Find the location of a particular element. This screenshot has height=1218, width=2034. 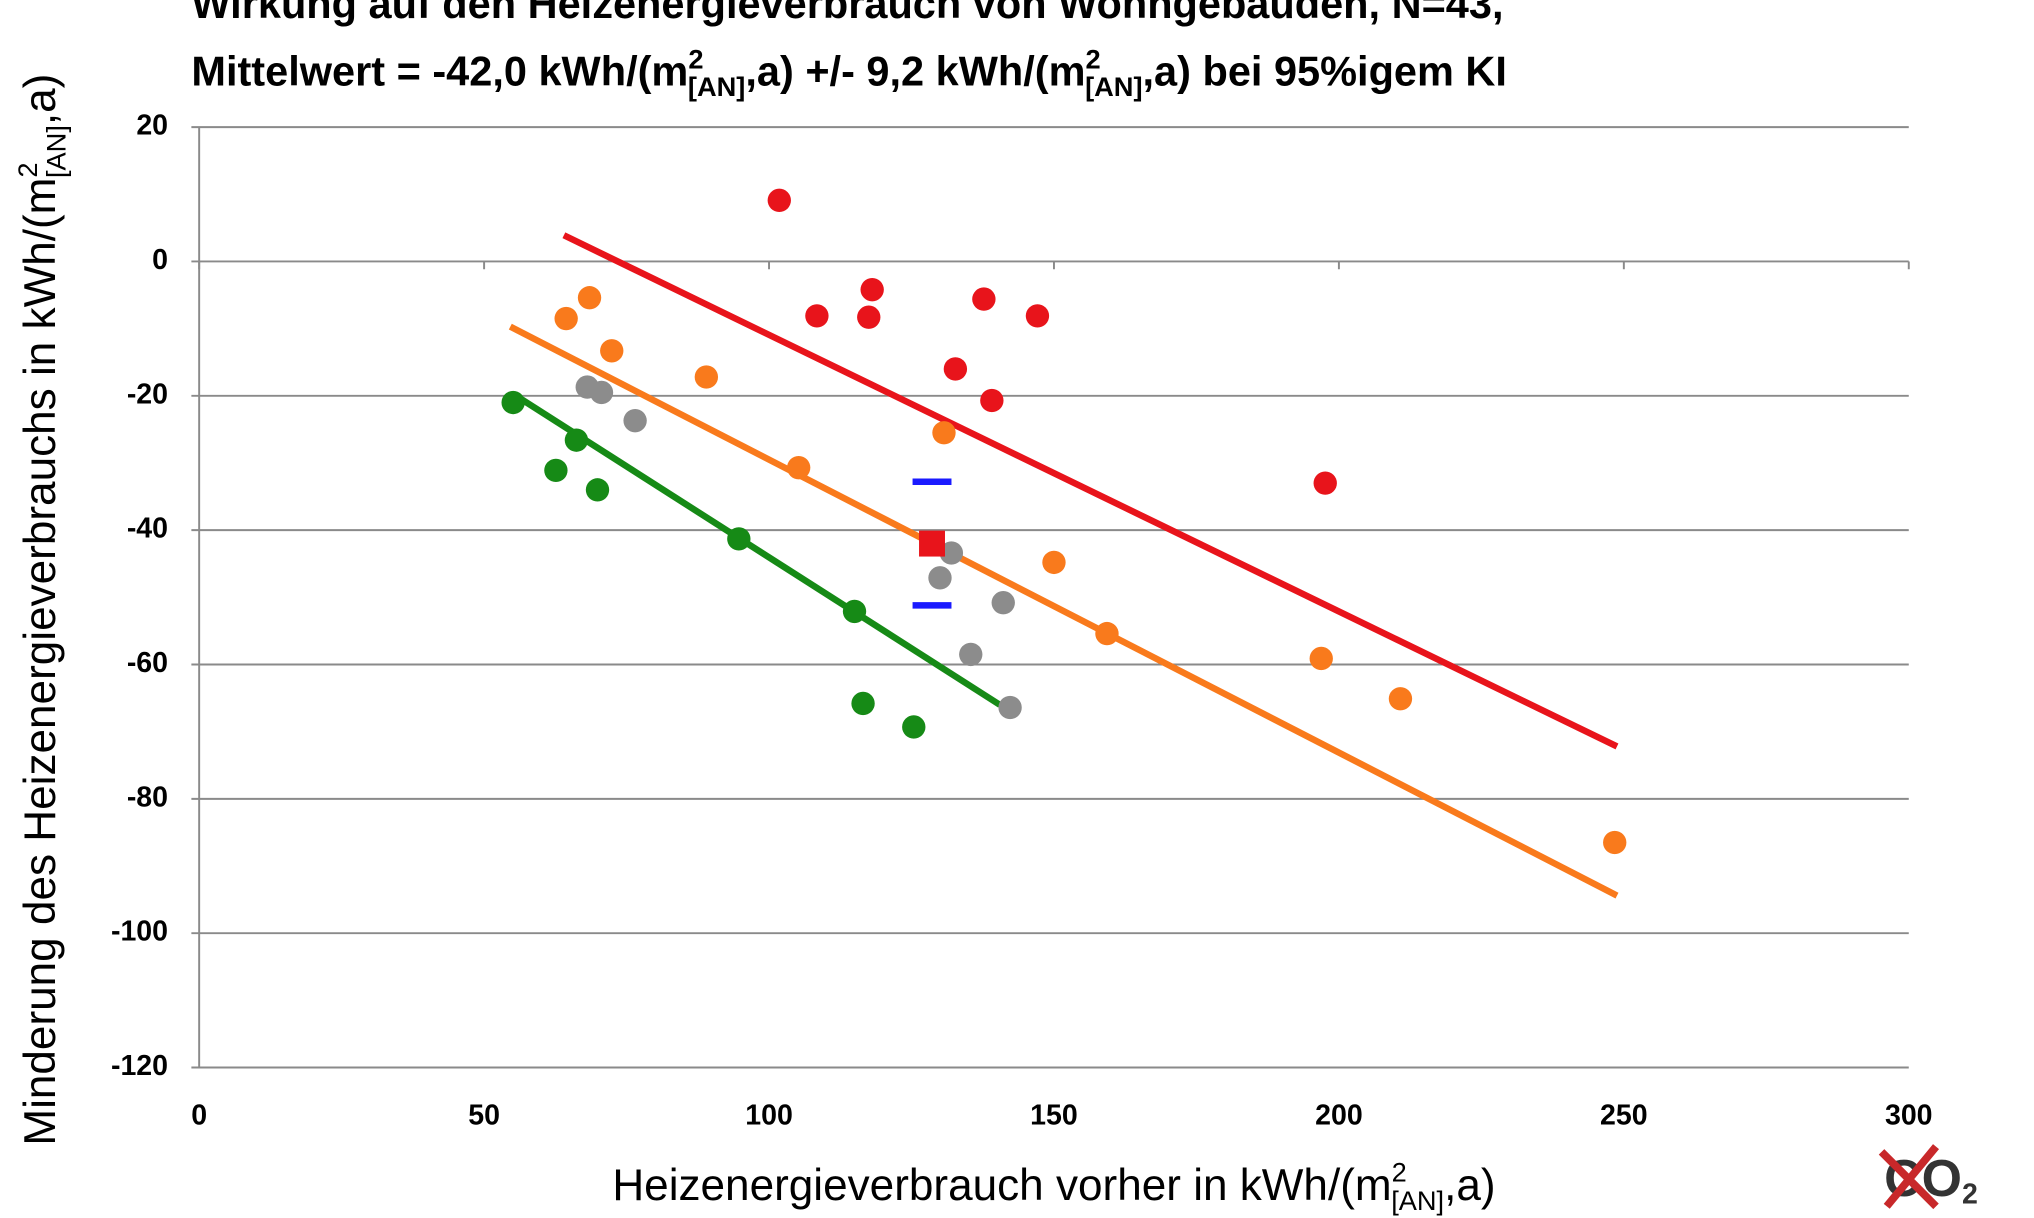

x-tick-label: 150 is located at coordinates (1054, 1115).